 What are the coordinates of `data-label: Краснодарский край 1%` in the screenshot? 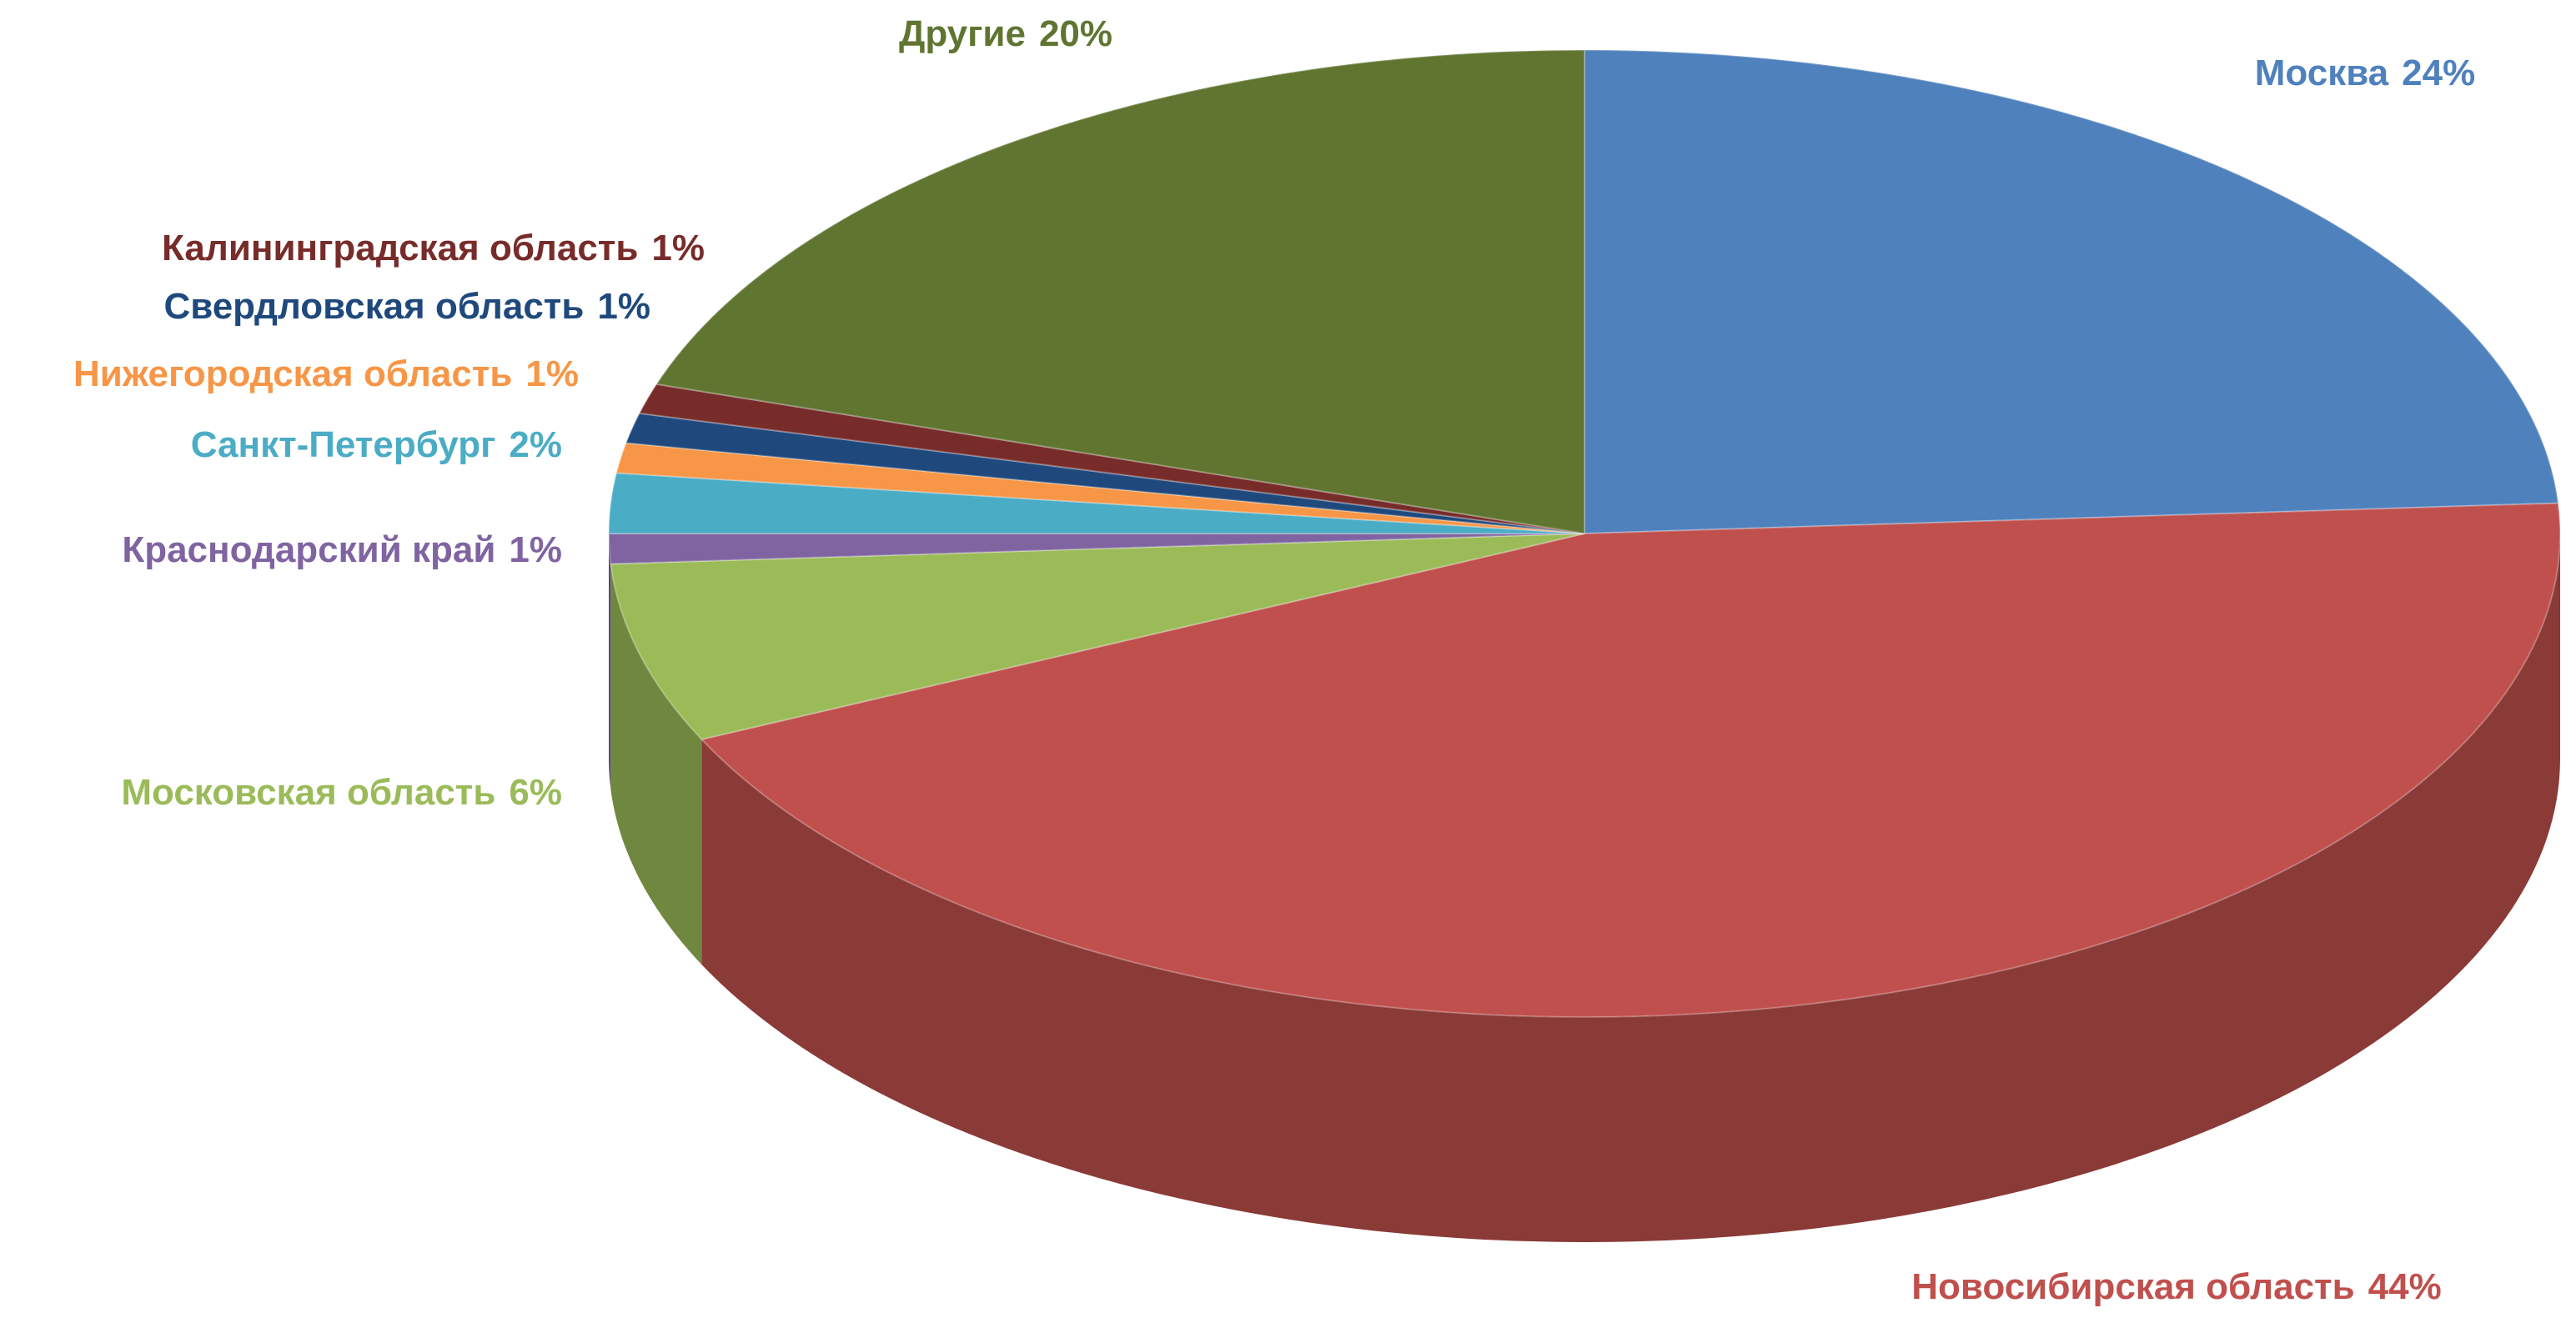 It's located at (342, 549).